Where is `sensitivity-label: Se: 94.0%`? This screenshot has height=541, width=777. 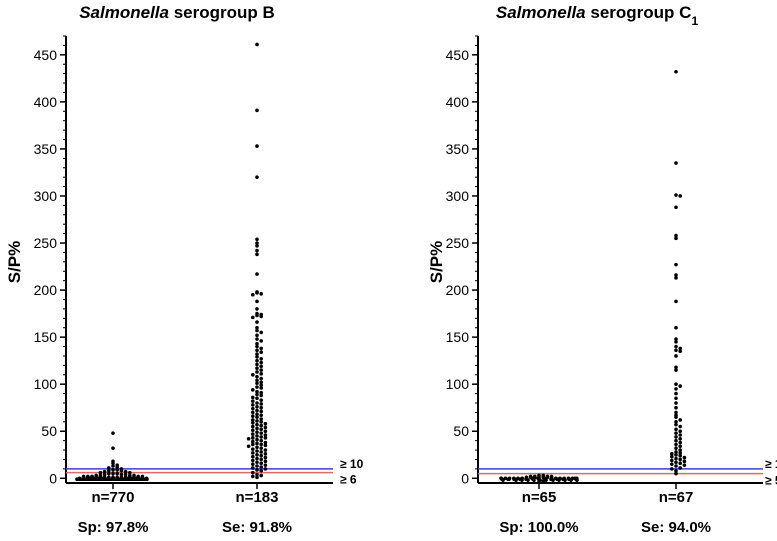
sensitivity-label: Se: 94.0% is located at coordinates (676, 527).